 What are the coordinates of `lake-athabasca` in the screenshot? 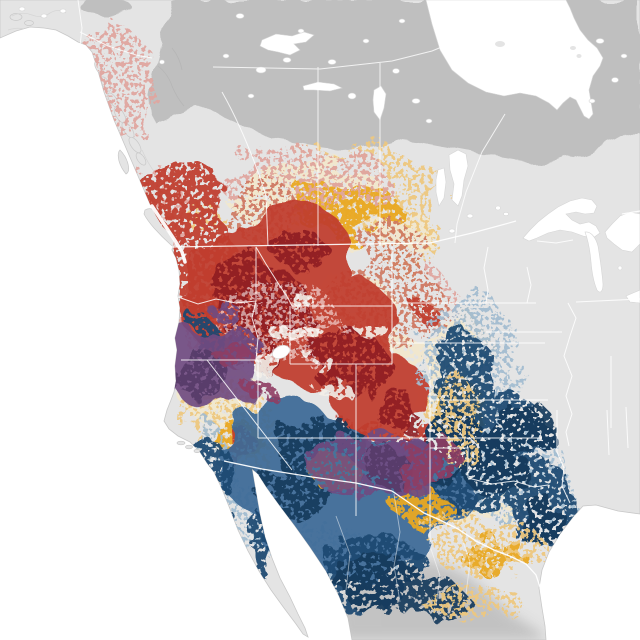 It's located at (322, 86).